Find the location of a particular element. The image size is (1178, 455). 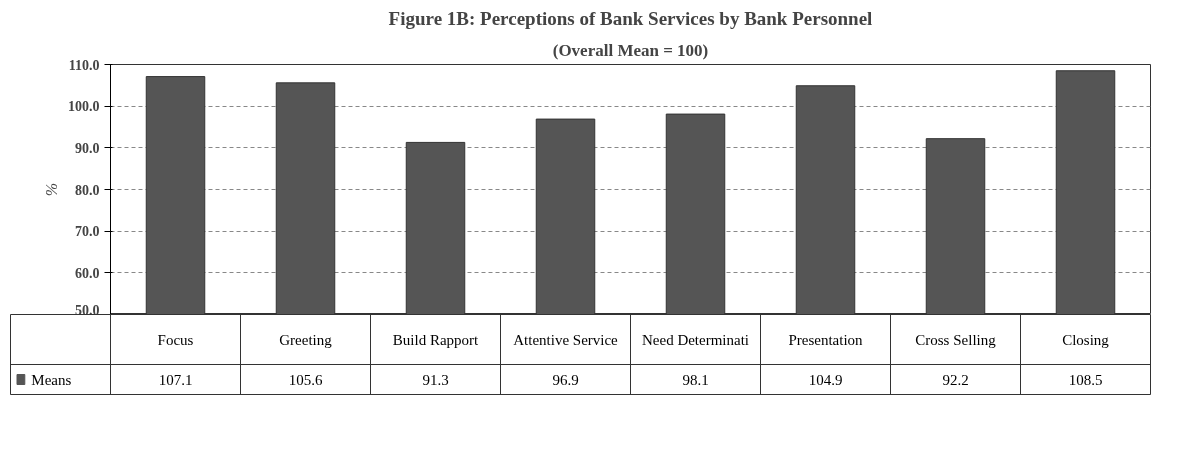

chart-subtitle: (Overall Mean = 100) is located at coordinates (630, 50).